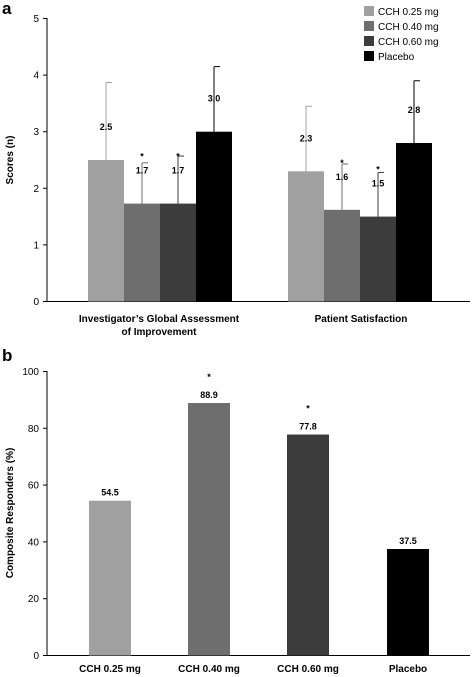 Image resolution: width=472 pixels, height=677 pixels. What do you see at coordinates (414, 110) in the screenshot?
I see `panel-a-data-label: 2.8` at bounding box center [414, 110].